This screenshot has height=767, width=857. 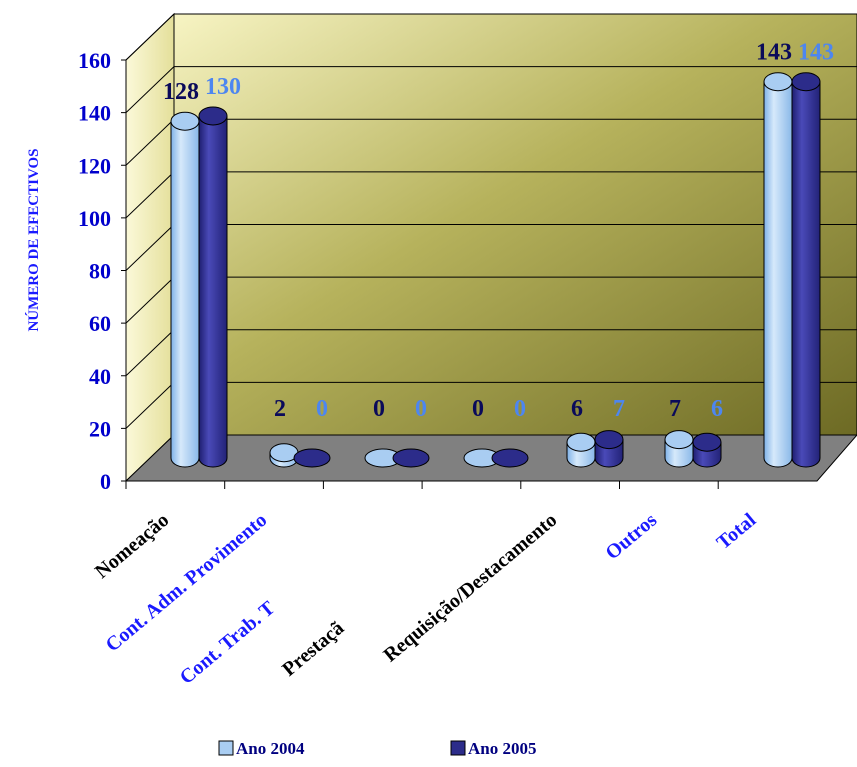 What do you see at coordinates (270, 748) in the screenshot?
I see `legend-label-2004: Ano 2004` at bounding box center [270, 748].